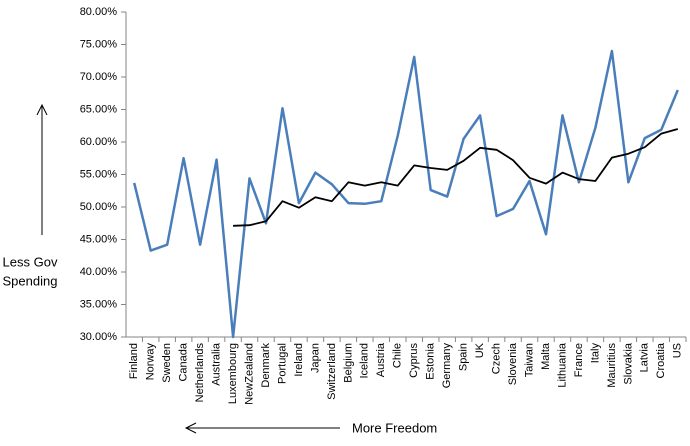 The height and width of the screenshot is (446, 690). I want to click on y-annotation: Spending, so click(30, 280).